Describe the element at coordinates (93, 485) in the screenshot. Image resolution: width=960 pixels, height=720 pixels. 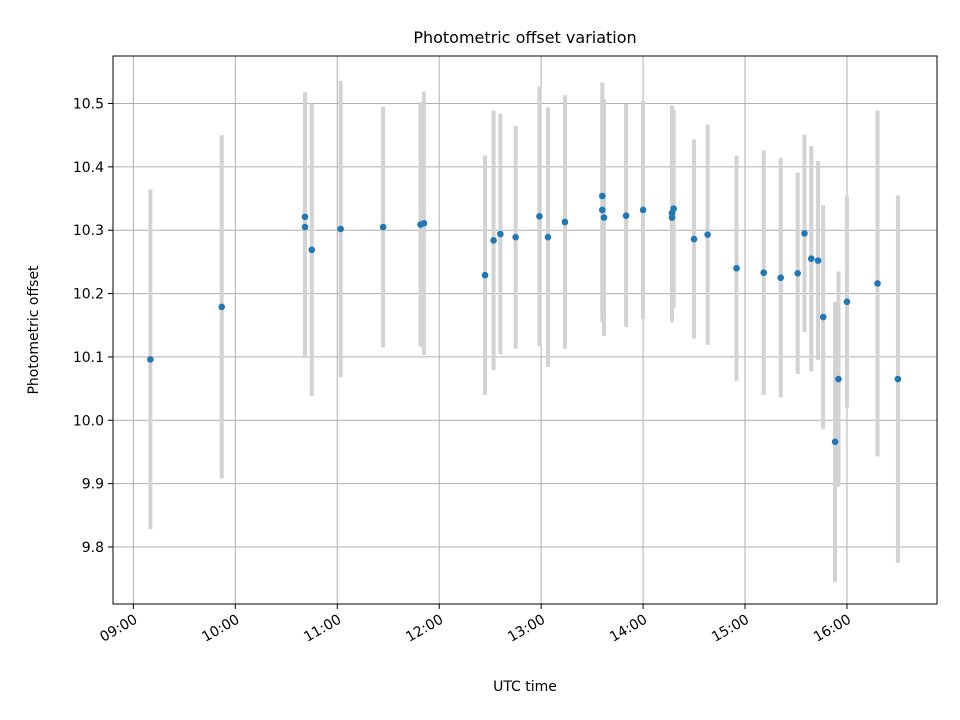
I see `y-tick-label: 9.9` at that location.